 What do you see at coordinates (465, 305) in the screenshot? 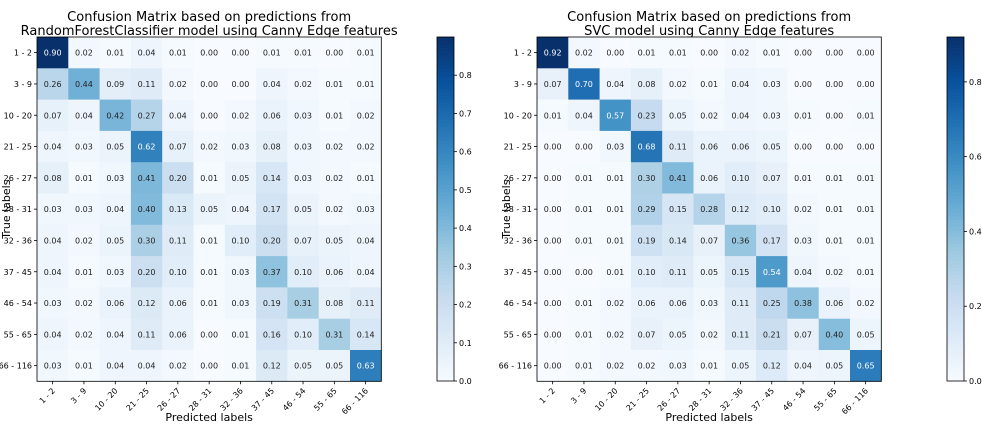
I see `colorbar-tick-label: 0.2` at bounding box center [465, 305].